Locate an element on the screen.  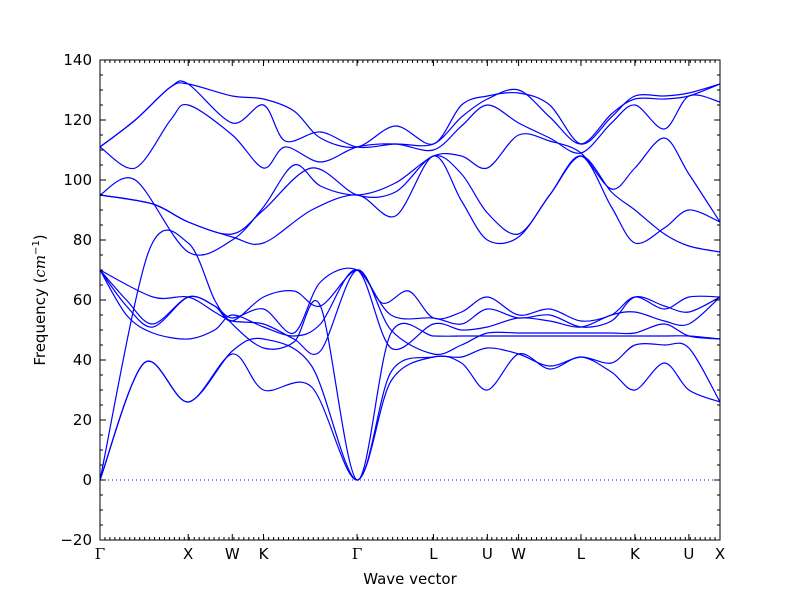
y-tick-label: 60 is located at coordinates (82, 300).